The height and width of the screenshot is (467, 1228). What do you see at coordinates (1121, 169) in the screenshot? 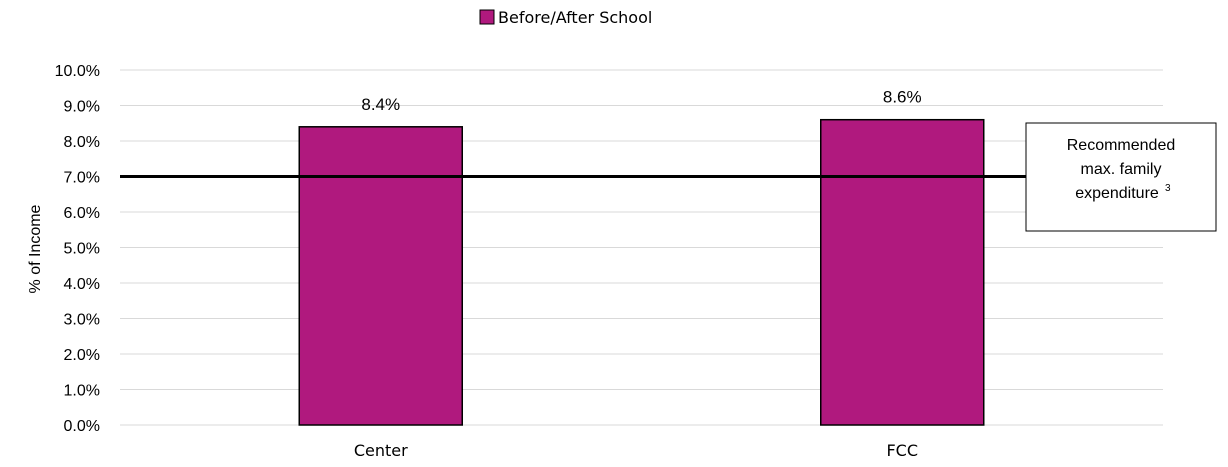
I see `callout-line-2: max. family` at bounding box center [1121, 169].